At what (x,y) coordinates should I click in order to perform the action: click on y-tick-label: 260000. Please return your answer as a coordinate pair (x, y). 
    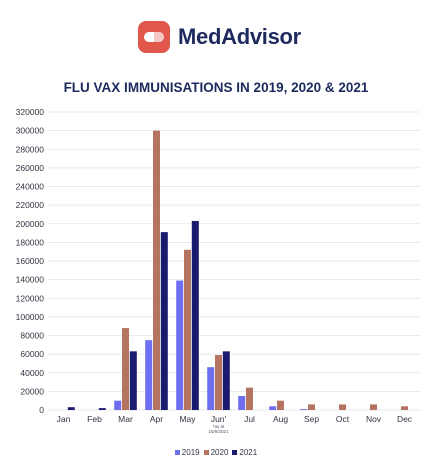
    Looking at the image, I should click on (30, 168).